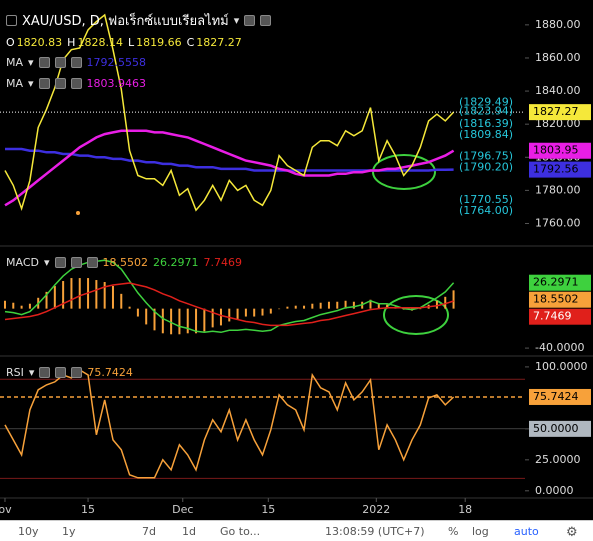  What do you see at coordinates (268, 509) in the screenshot?
I see `x-tick-label: 15` at bounding box center [268, 509].